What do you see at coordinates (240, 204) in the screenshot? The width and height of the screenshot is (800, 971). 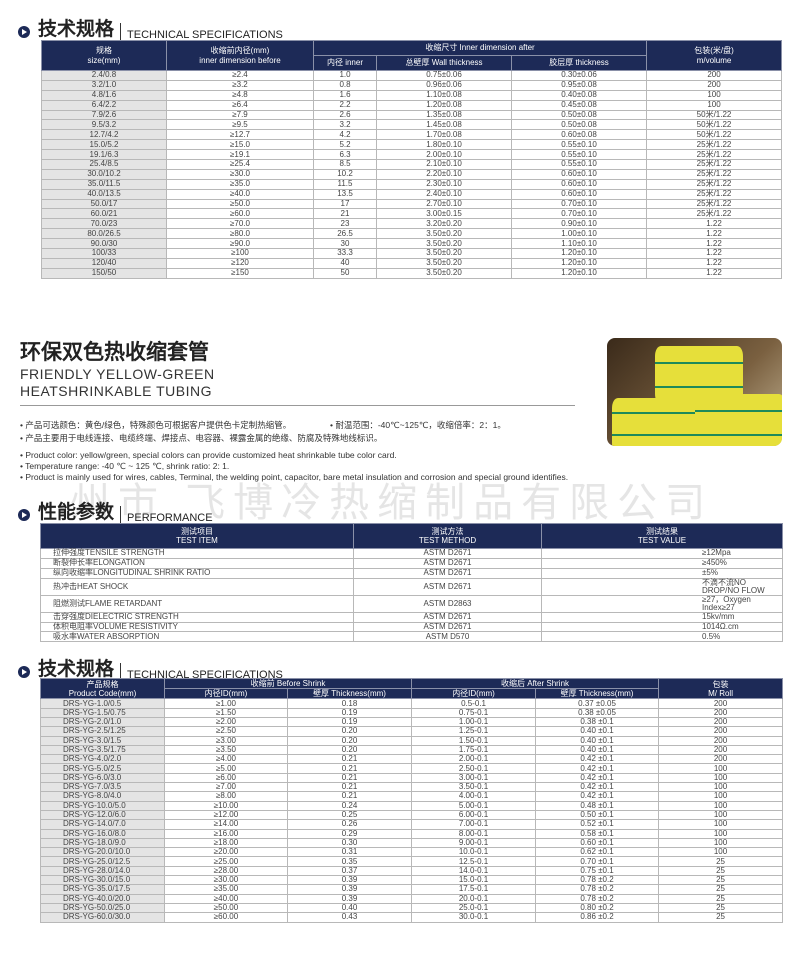 I see `table-cell: ≥50.0` at bounding box center [240, 204].